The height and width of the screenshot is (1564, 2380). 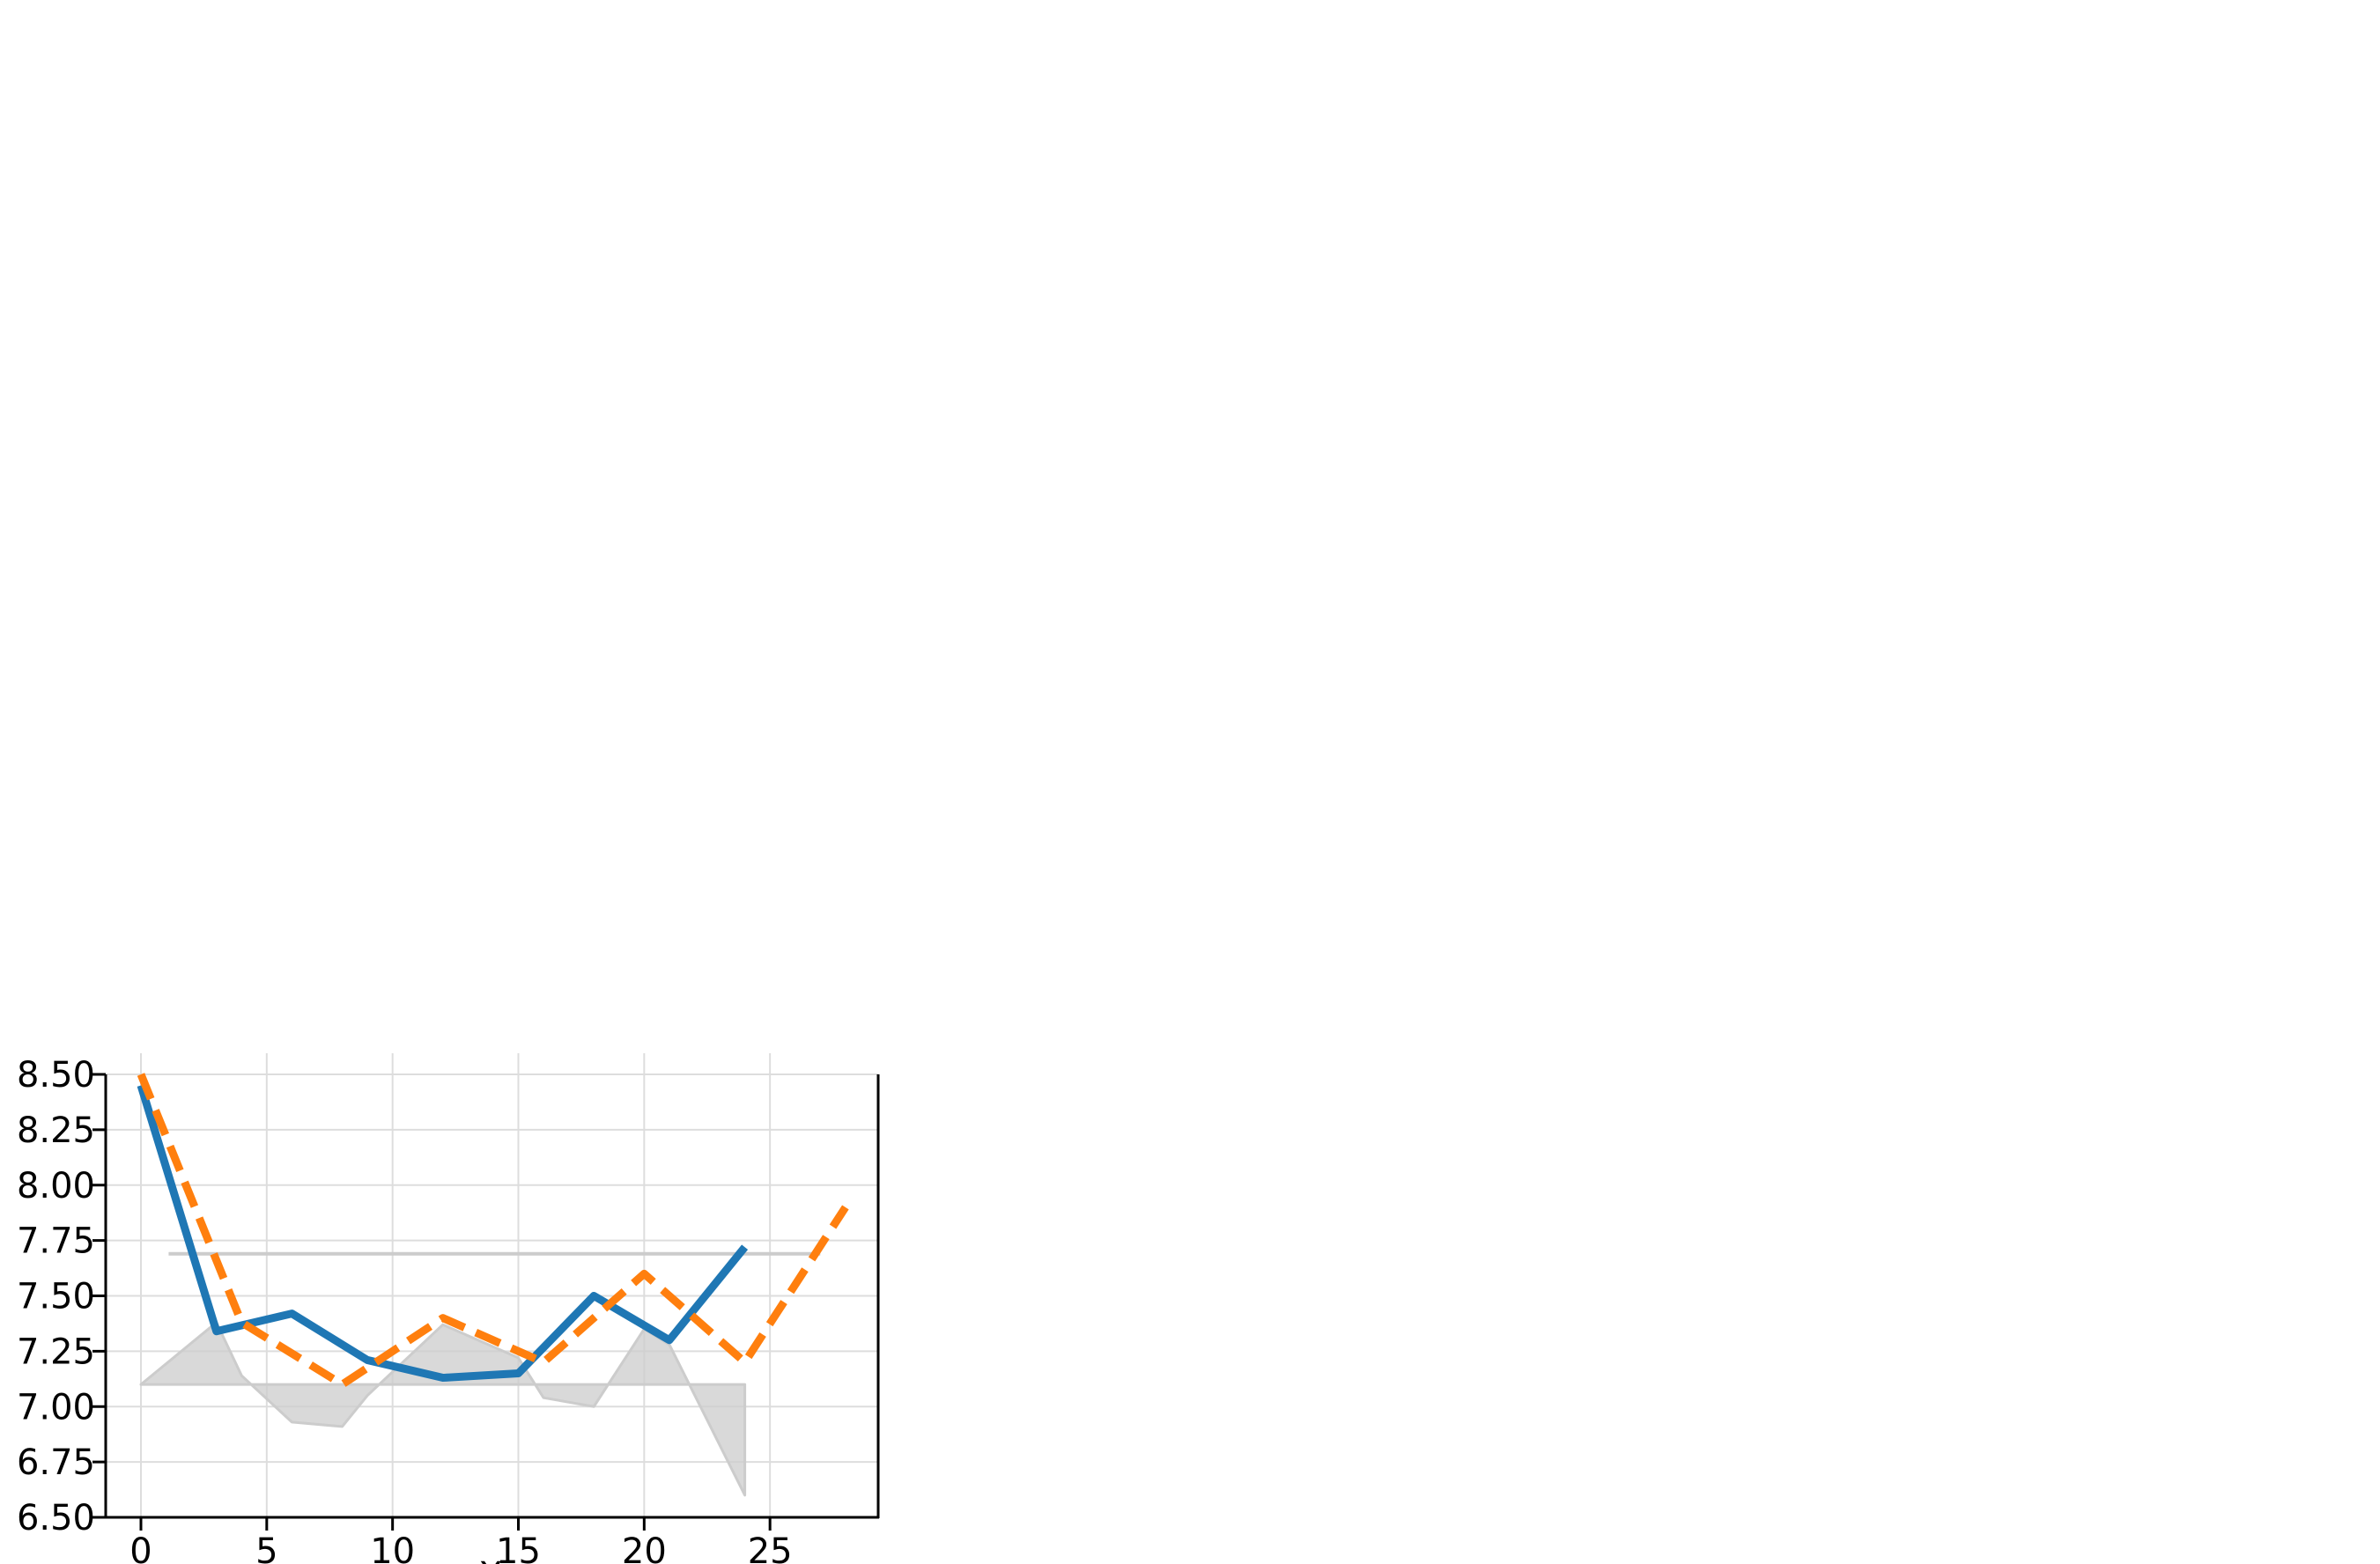 What do you see at coordinates (56, 1186) in the screenshot?
I see `y-tick-label: 8.00` at bounding box center [56, 1186].